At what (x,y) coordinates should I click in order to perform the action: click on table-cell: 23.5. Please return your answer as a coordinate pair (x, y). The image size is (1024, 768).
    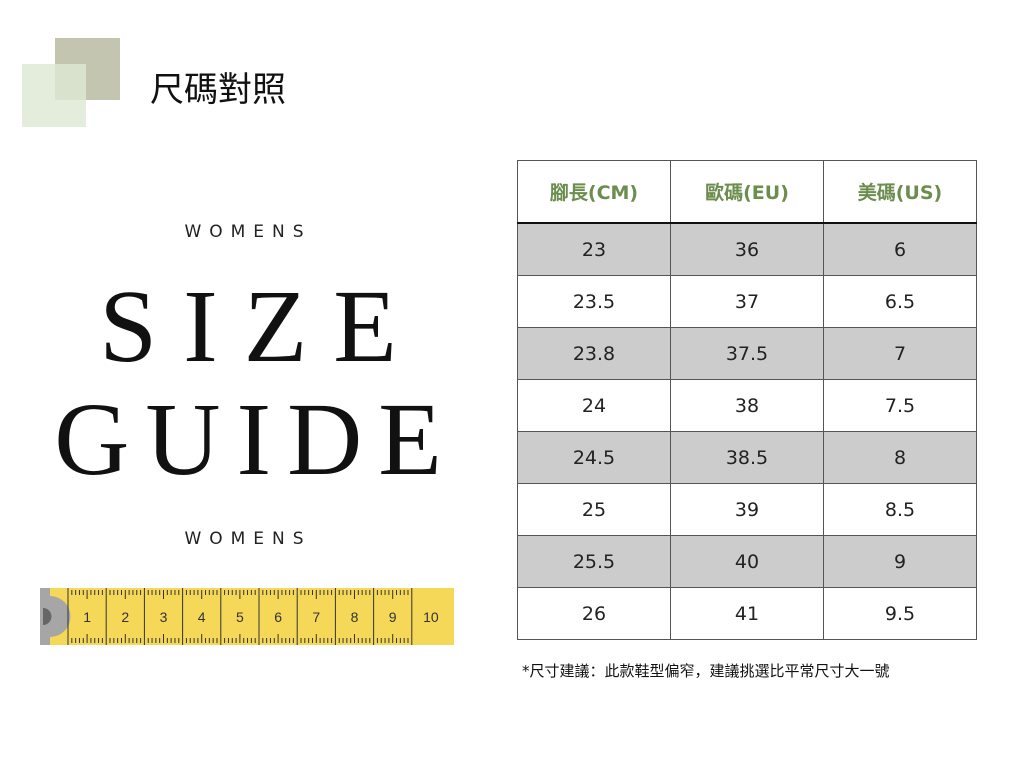
    Looking at the image, I should click on (594, 301).